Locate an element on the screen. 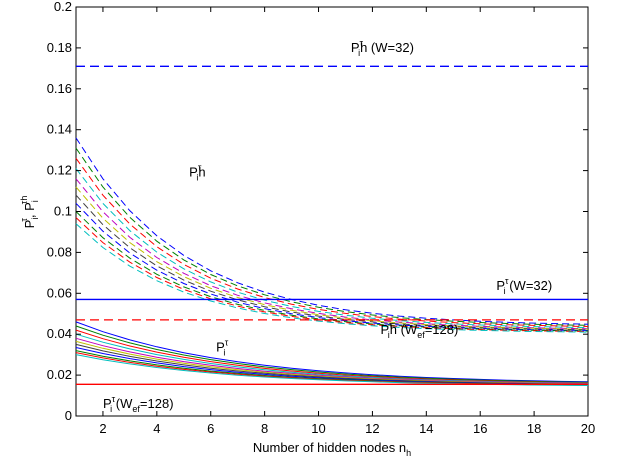 The image size is (628, 465). x-tick-label: 20 is located at coordinates (588, 428).